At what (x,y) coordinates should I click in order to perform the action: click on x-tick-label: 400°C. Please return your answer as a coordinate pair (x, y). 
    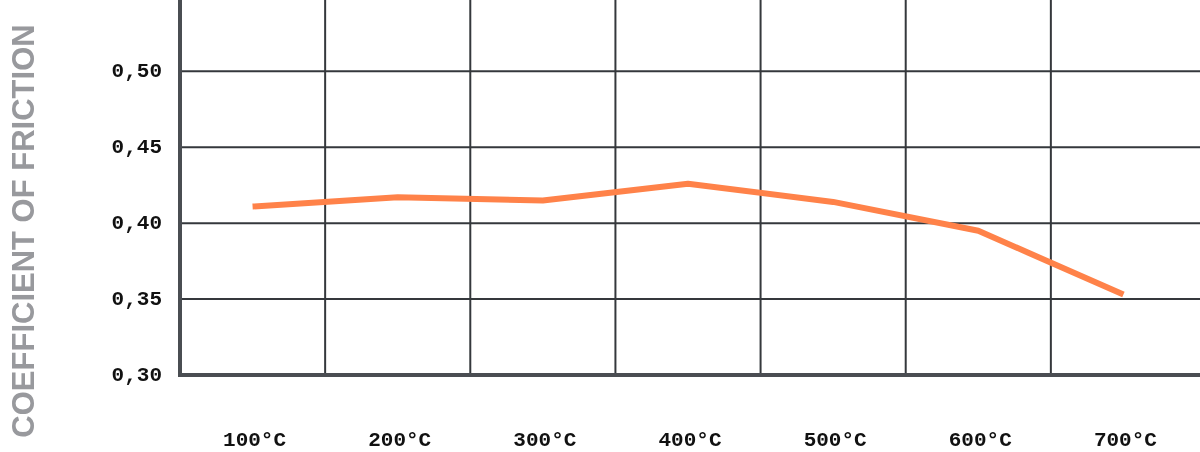
    Looking at the image, I should click on (690, 440).